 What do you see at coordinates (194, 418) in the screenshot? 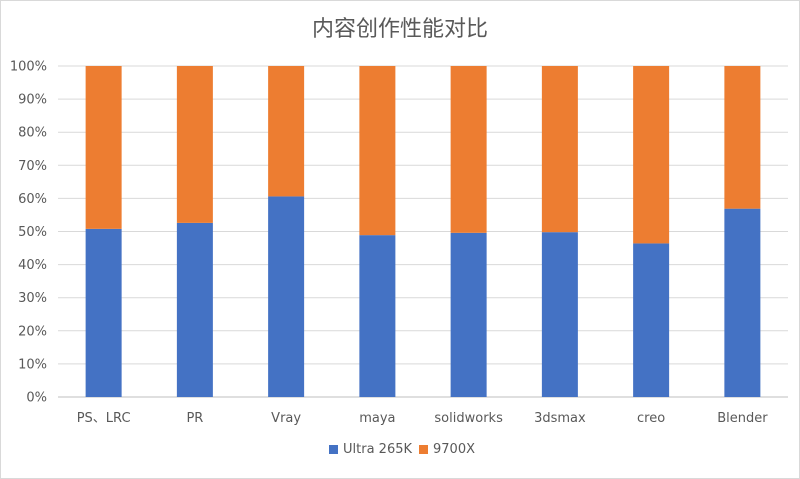
I see `x-tick-label: PR` at bounding box center [194, 418].